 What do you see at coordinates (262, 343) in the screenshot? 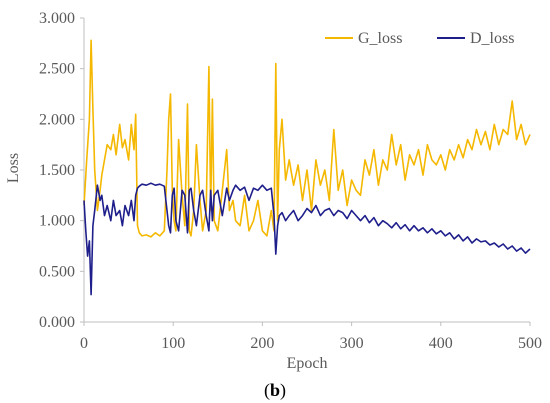
I see `x-tick-label: 200` at bounding box center [262, 343].